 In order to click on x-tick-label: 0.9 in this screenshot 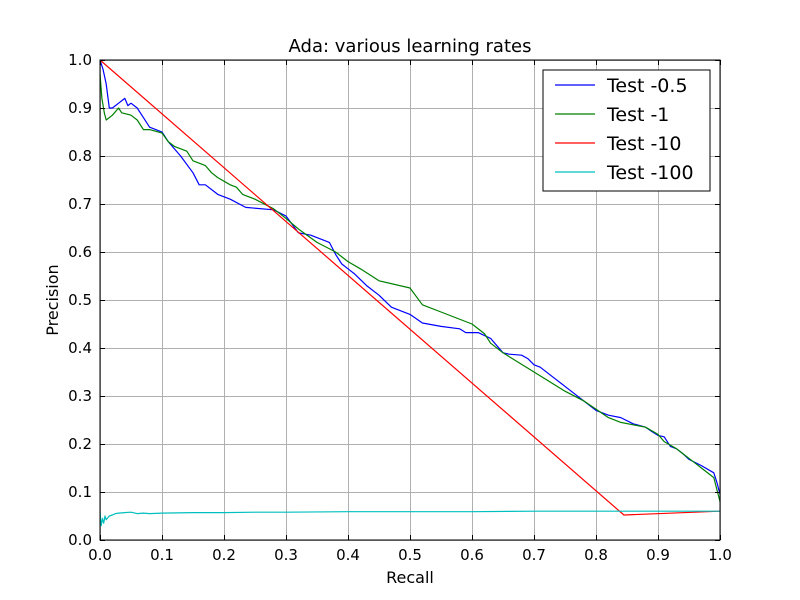, I will do `click(658, 555)`.